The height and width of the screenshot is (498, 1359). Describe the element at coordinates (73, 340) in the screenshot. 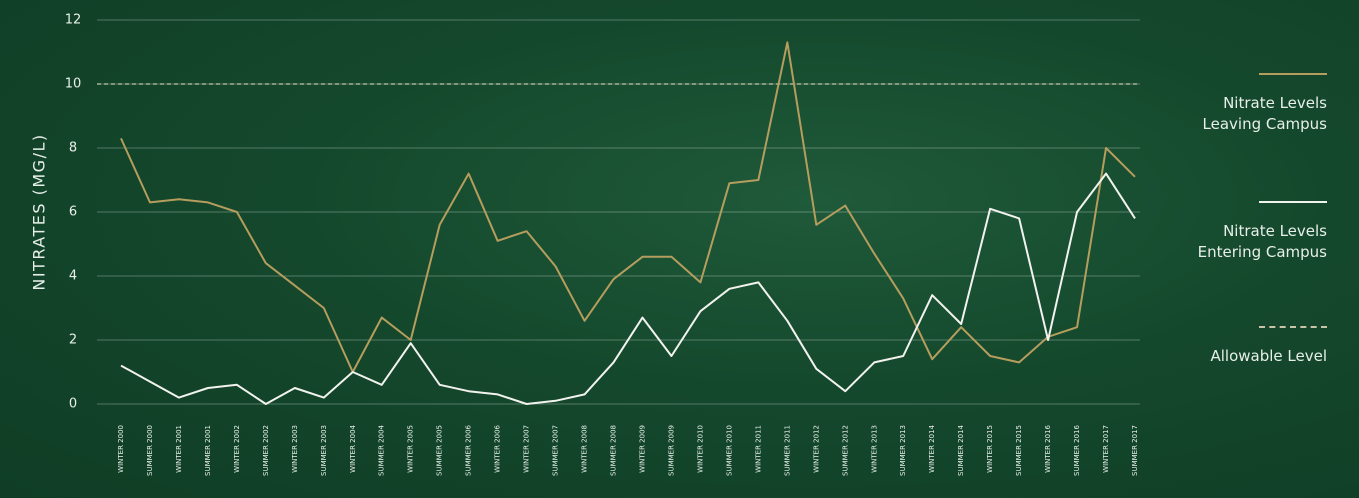

I see `y-tick-label: 2` at that location.